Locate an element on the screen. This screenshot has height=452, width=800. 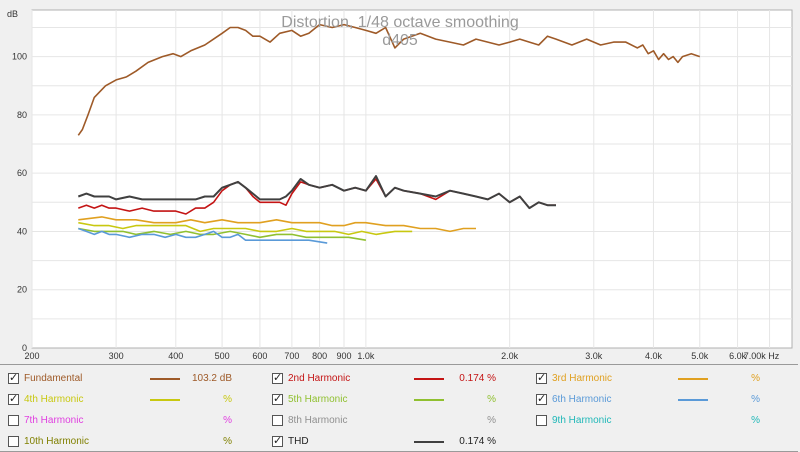
x-tick-label: 6.0k is located at coordinates (738, 356).